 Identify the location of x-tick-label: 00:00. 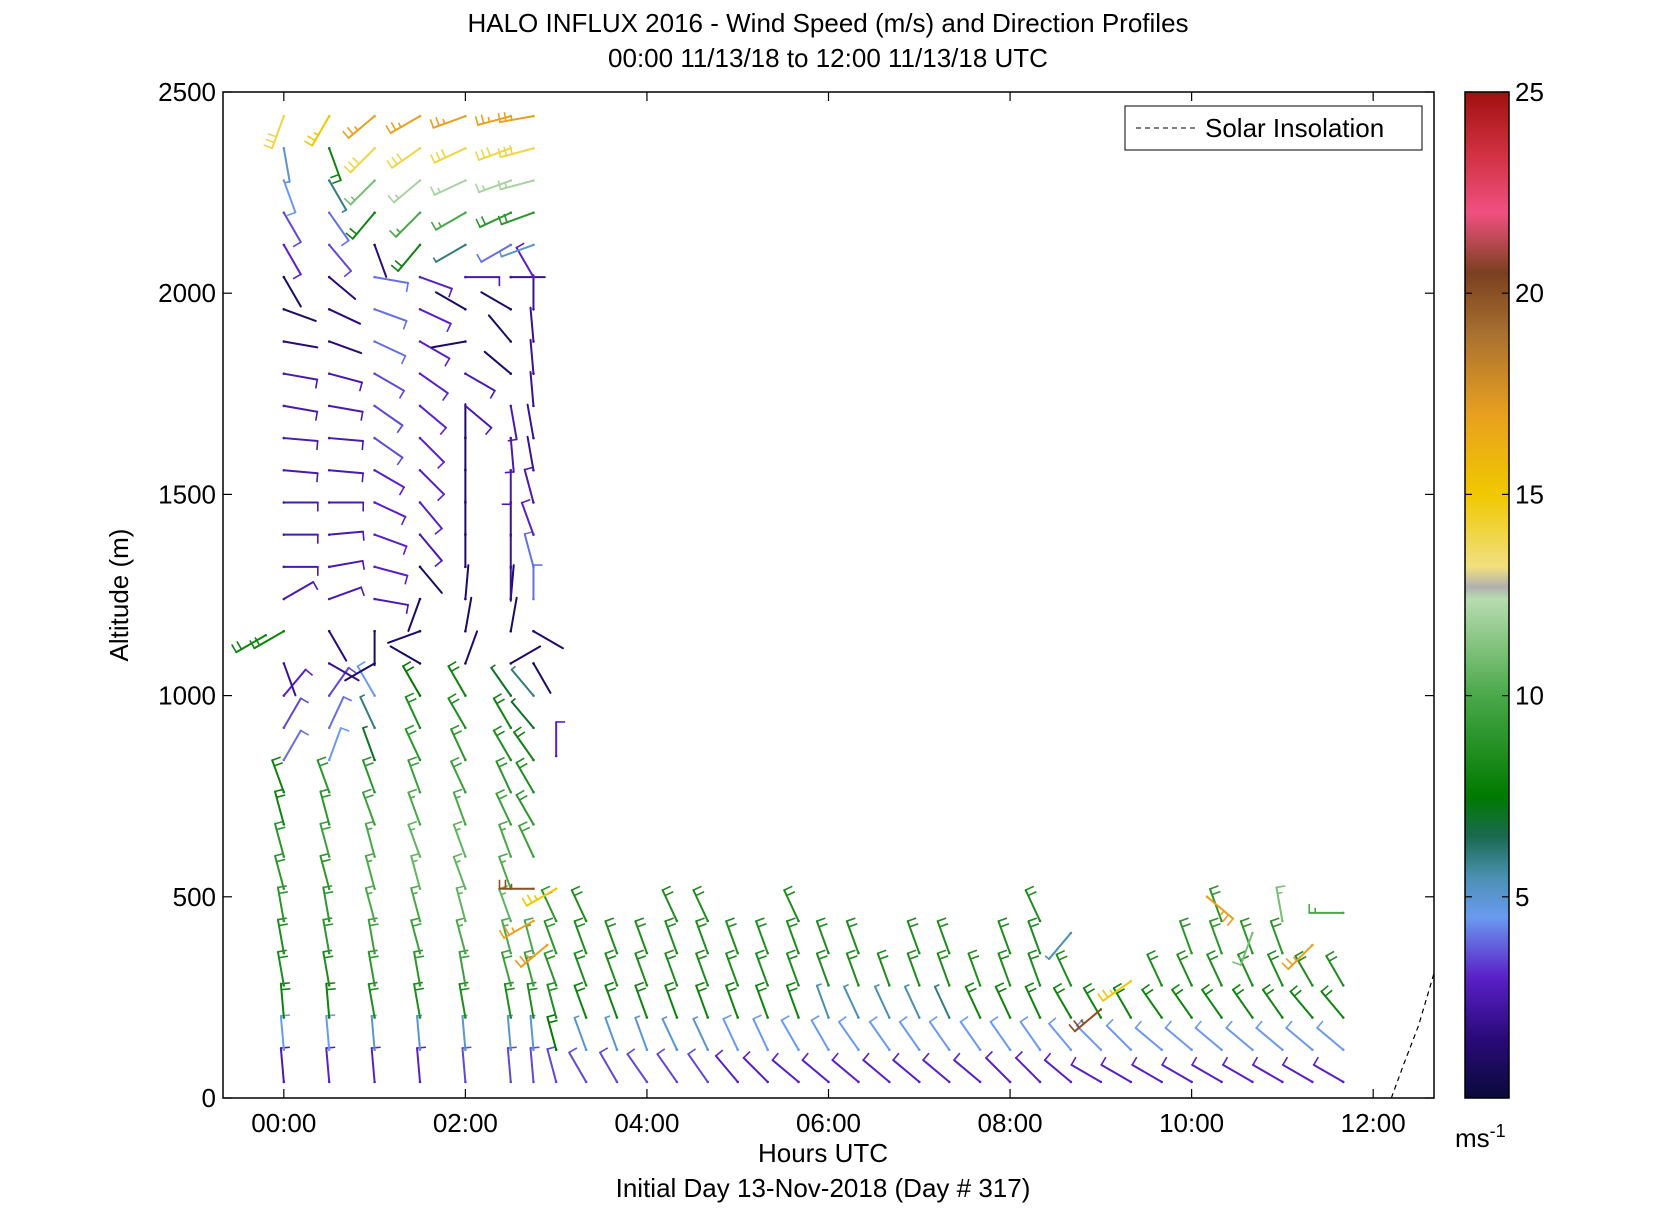
(283, 1123).